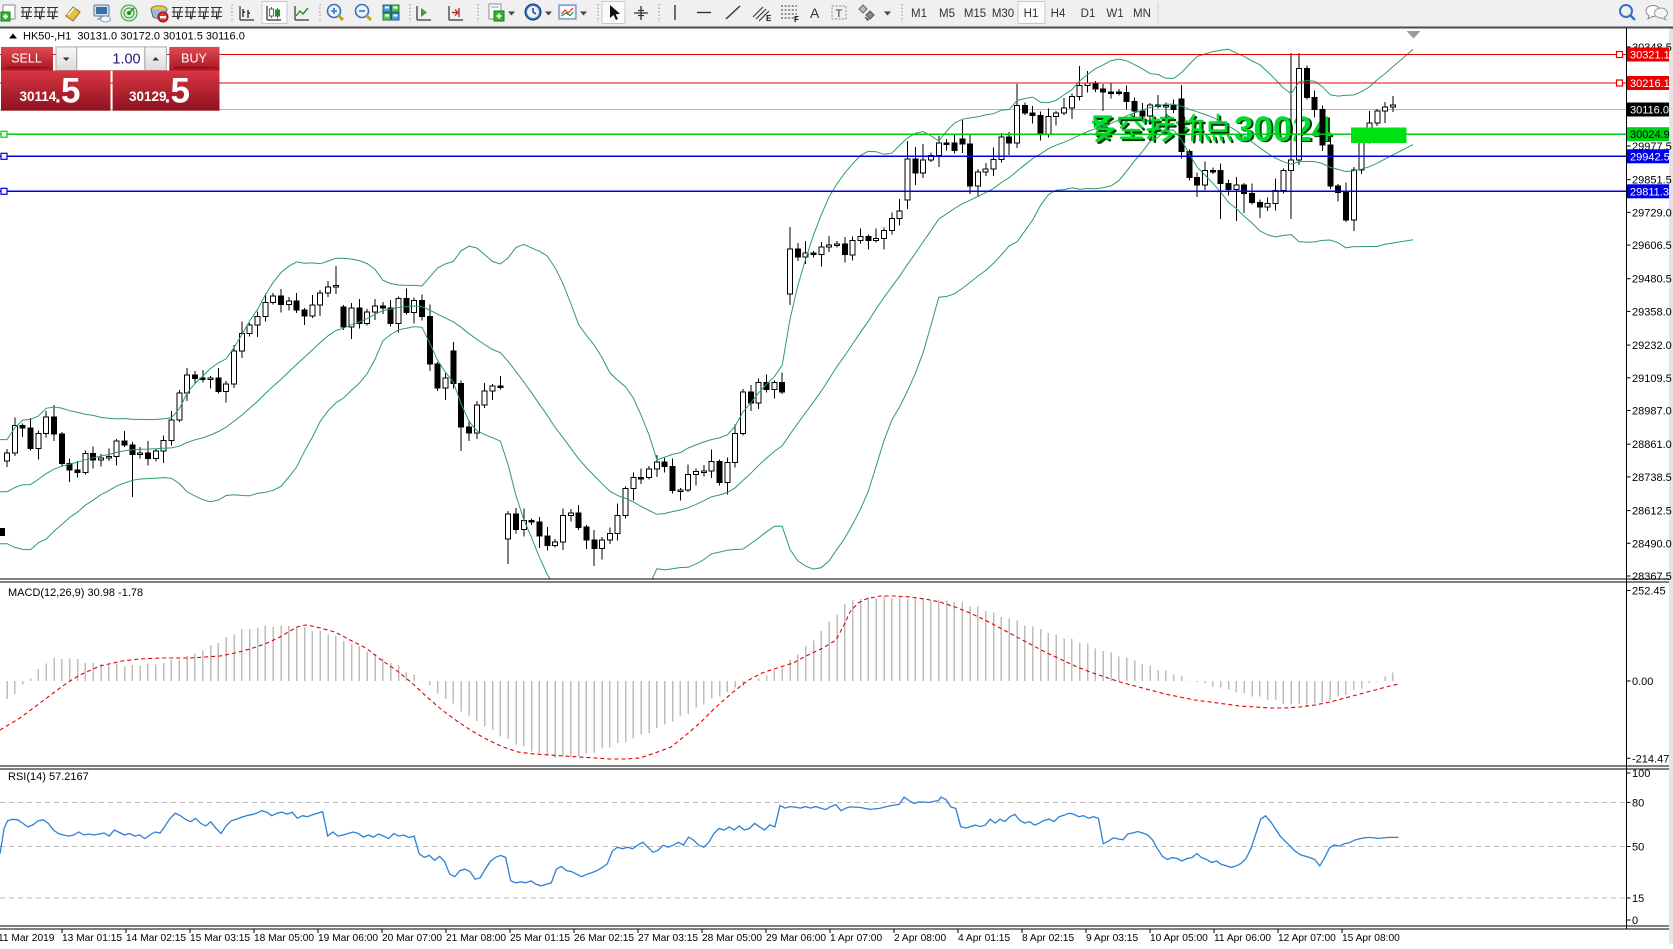 The width and height of the screenshot is (1673, 949). Describe the element at coordinates (1371, 938) in the screenshot. I see `svg-text: 15 Apr 08:00` at that location.